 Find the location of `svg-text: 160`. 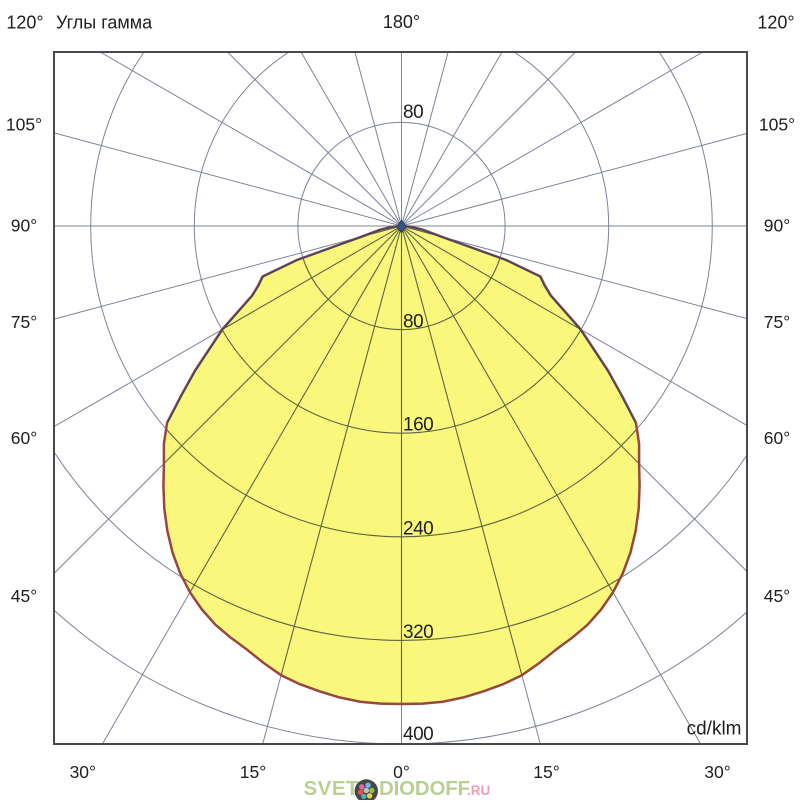

svg-text: 160 is located at coordinates (418, 425).